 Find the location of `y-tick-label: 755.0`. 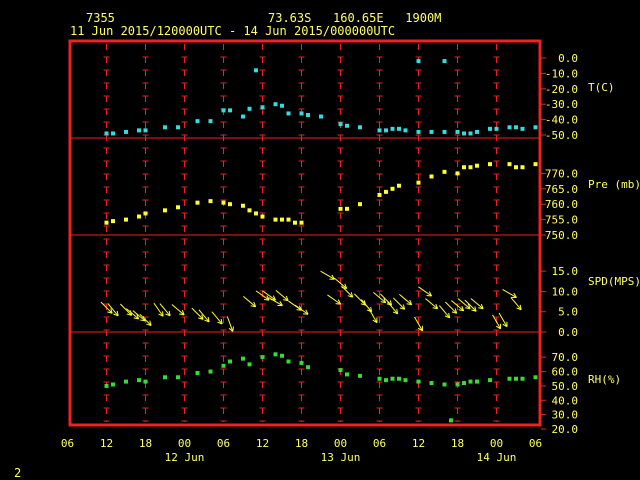

y-tick-label: 755.0 is located at coordinates (561, 220).